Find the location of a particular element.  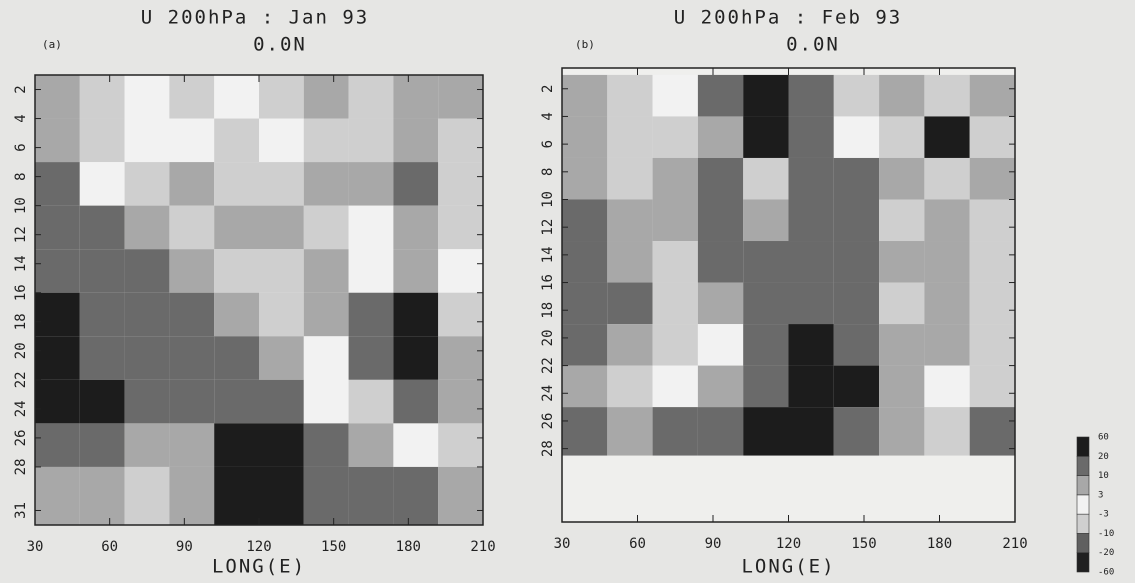

panel-label: (b) is located at coordinates (585, 44).